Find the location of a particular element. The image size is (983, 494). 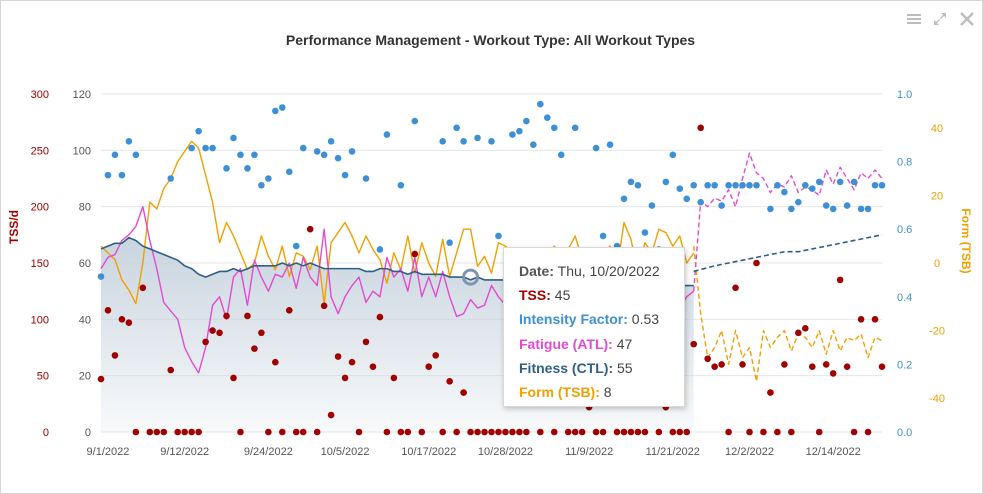

ctl-tick-label: 80 is located at coordinates (85, 208).